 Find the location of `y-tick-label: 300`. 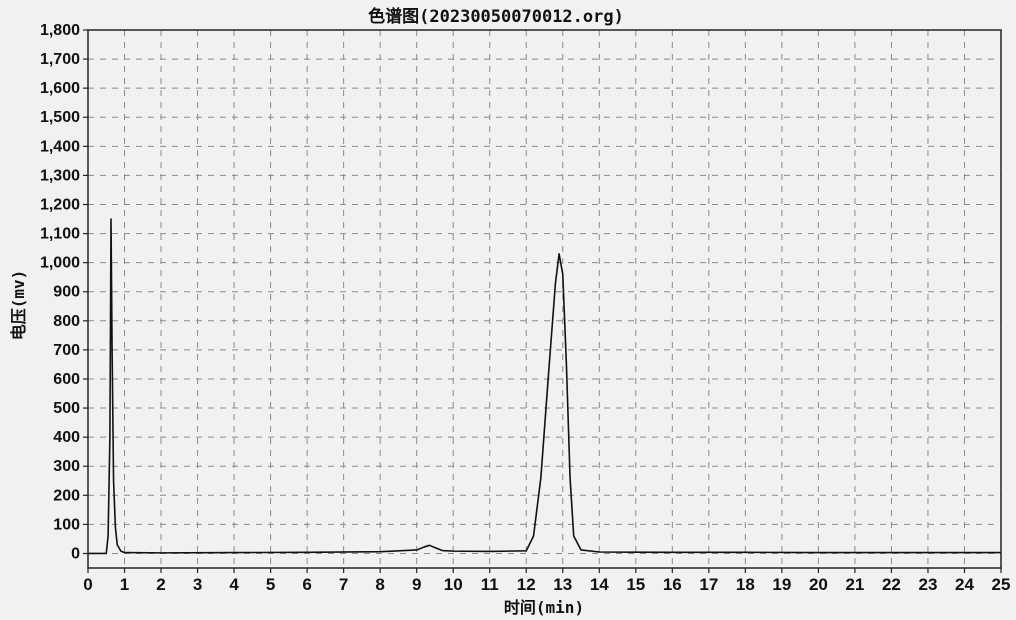

y-tick-label: 300 is located at coordinates (66, 466).